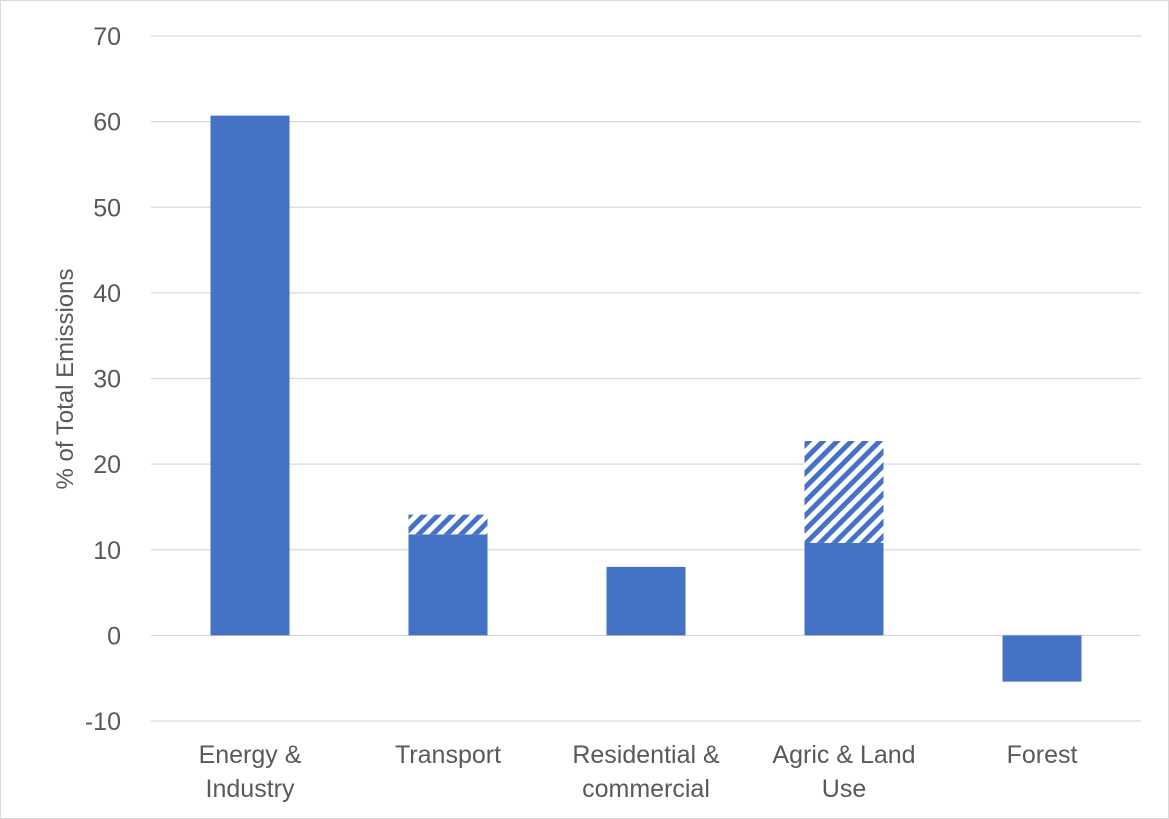  What do you see at coordinates (250, 772) in the screenshot?
I see `x-category-label: Energy & Industry` at bounding box center [250, 772].